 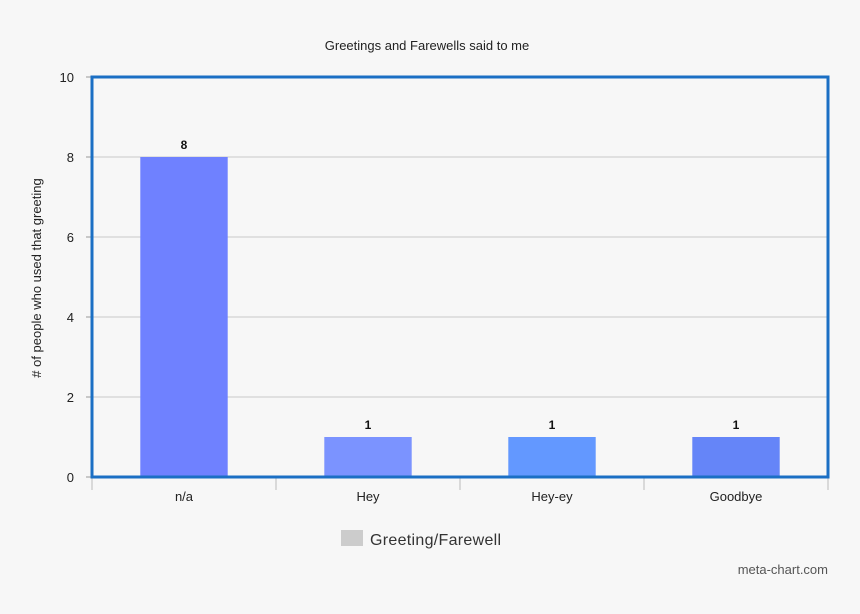 I want to click on x-tick-label: Goodbye, so click(x=736, y=496).